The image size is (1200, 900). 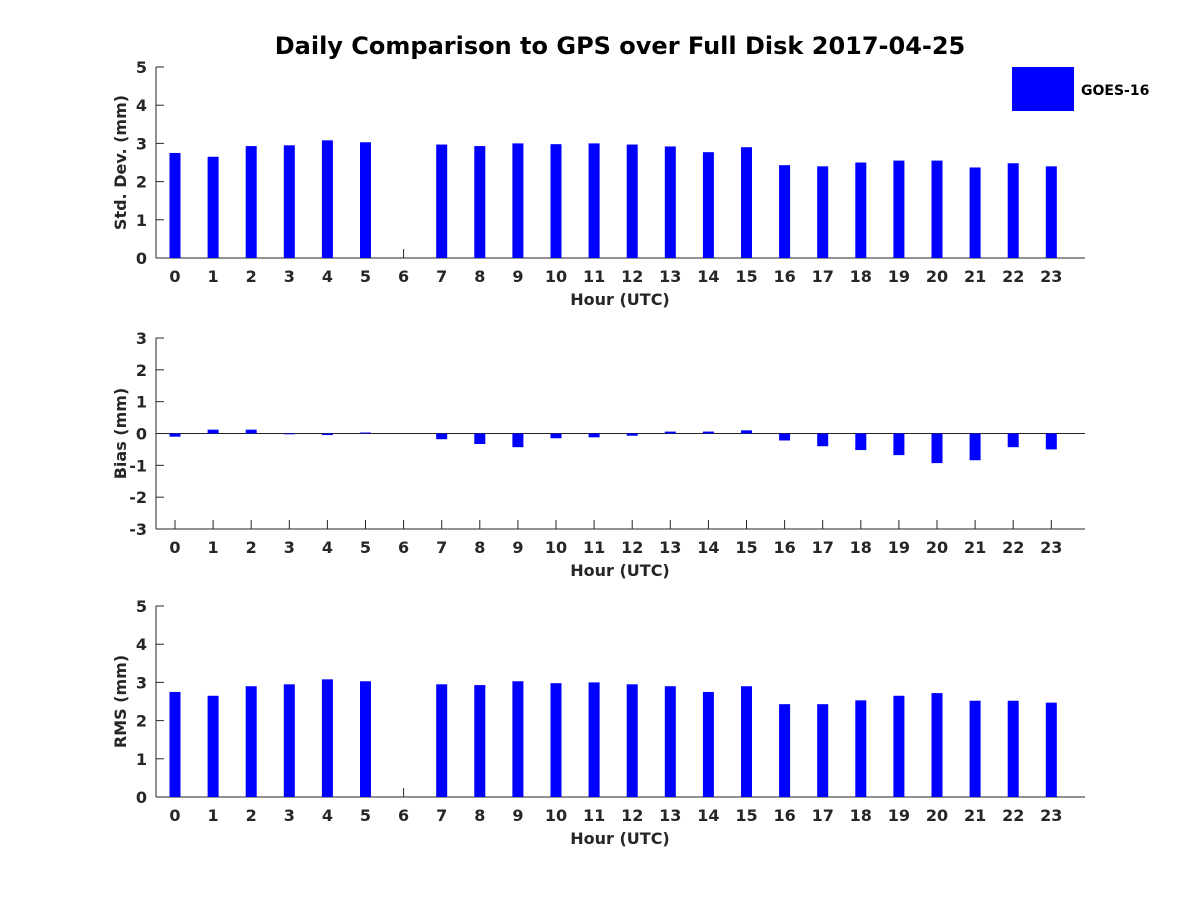 I want to click on std-x-axis-label: Hour (UTC), so click(x=620, y=299).